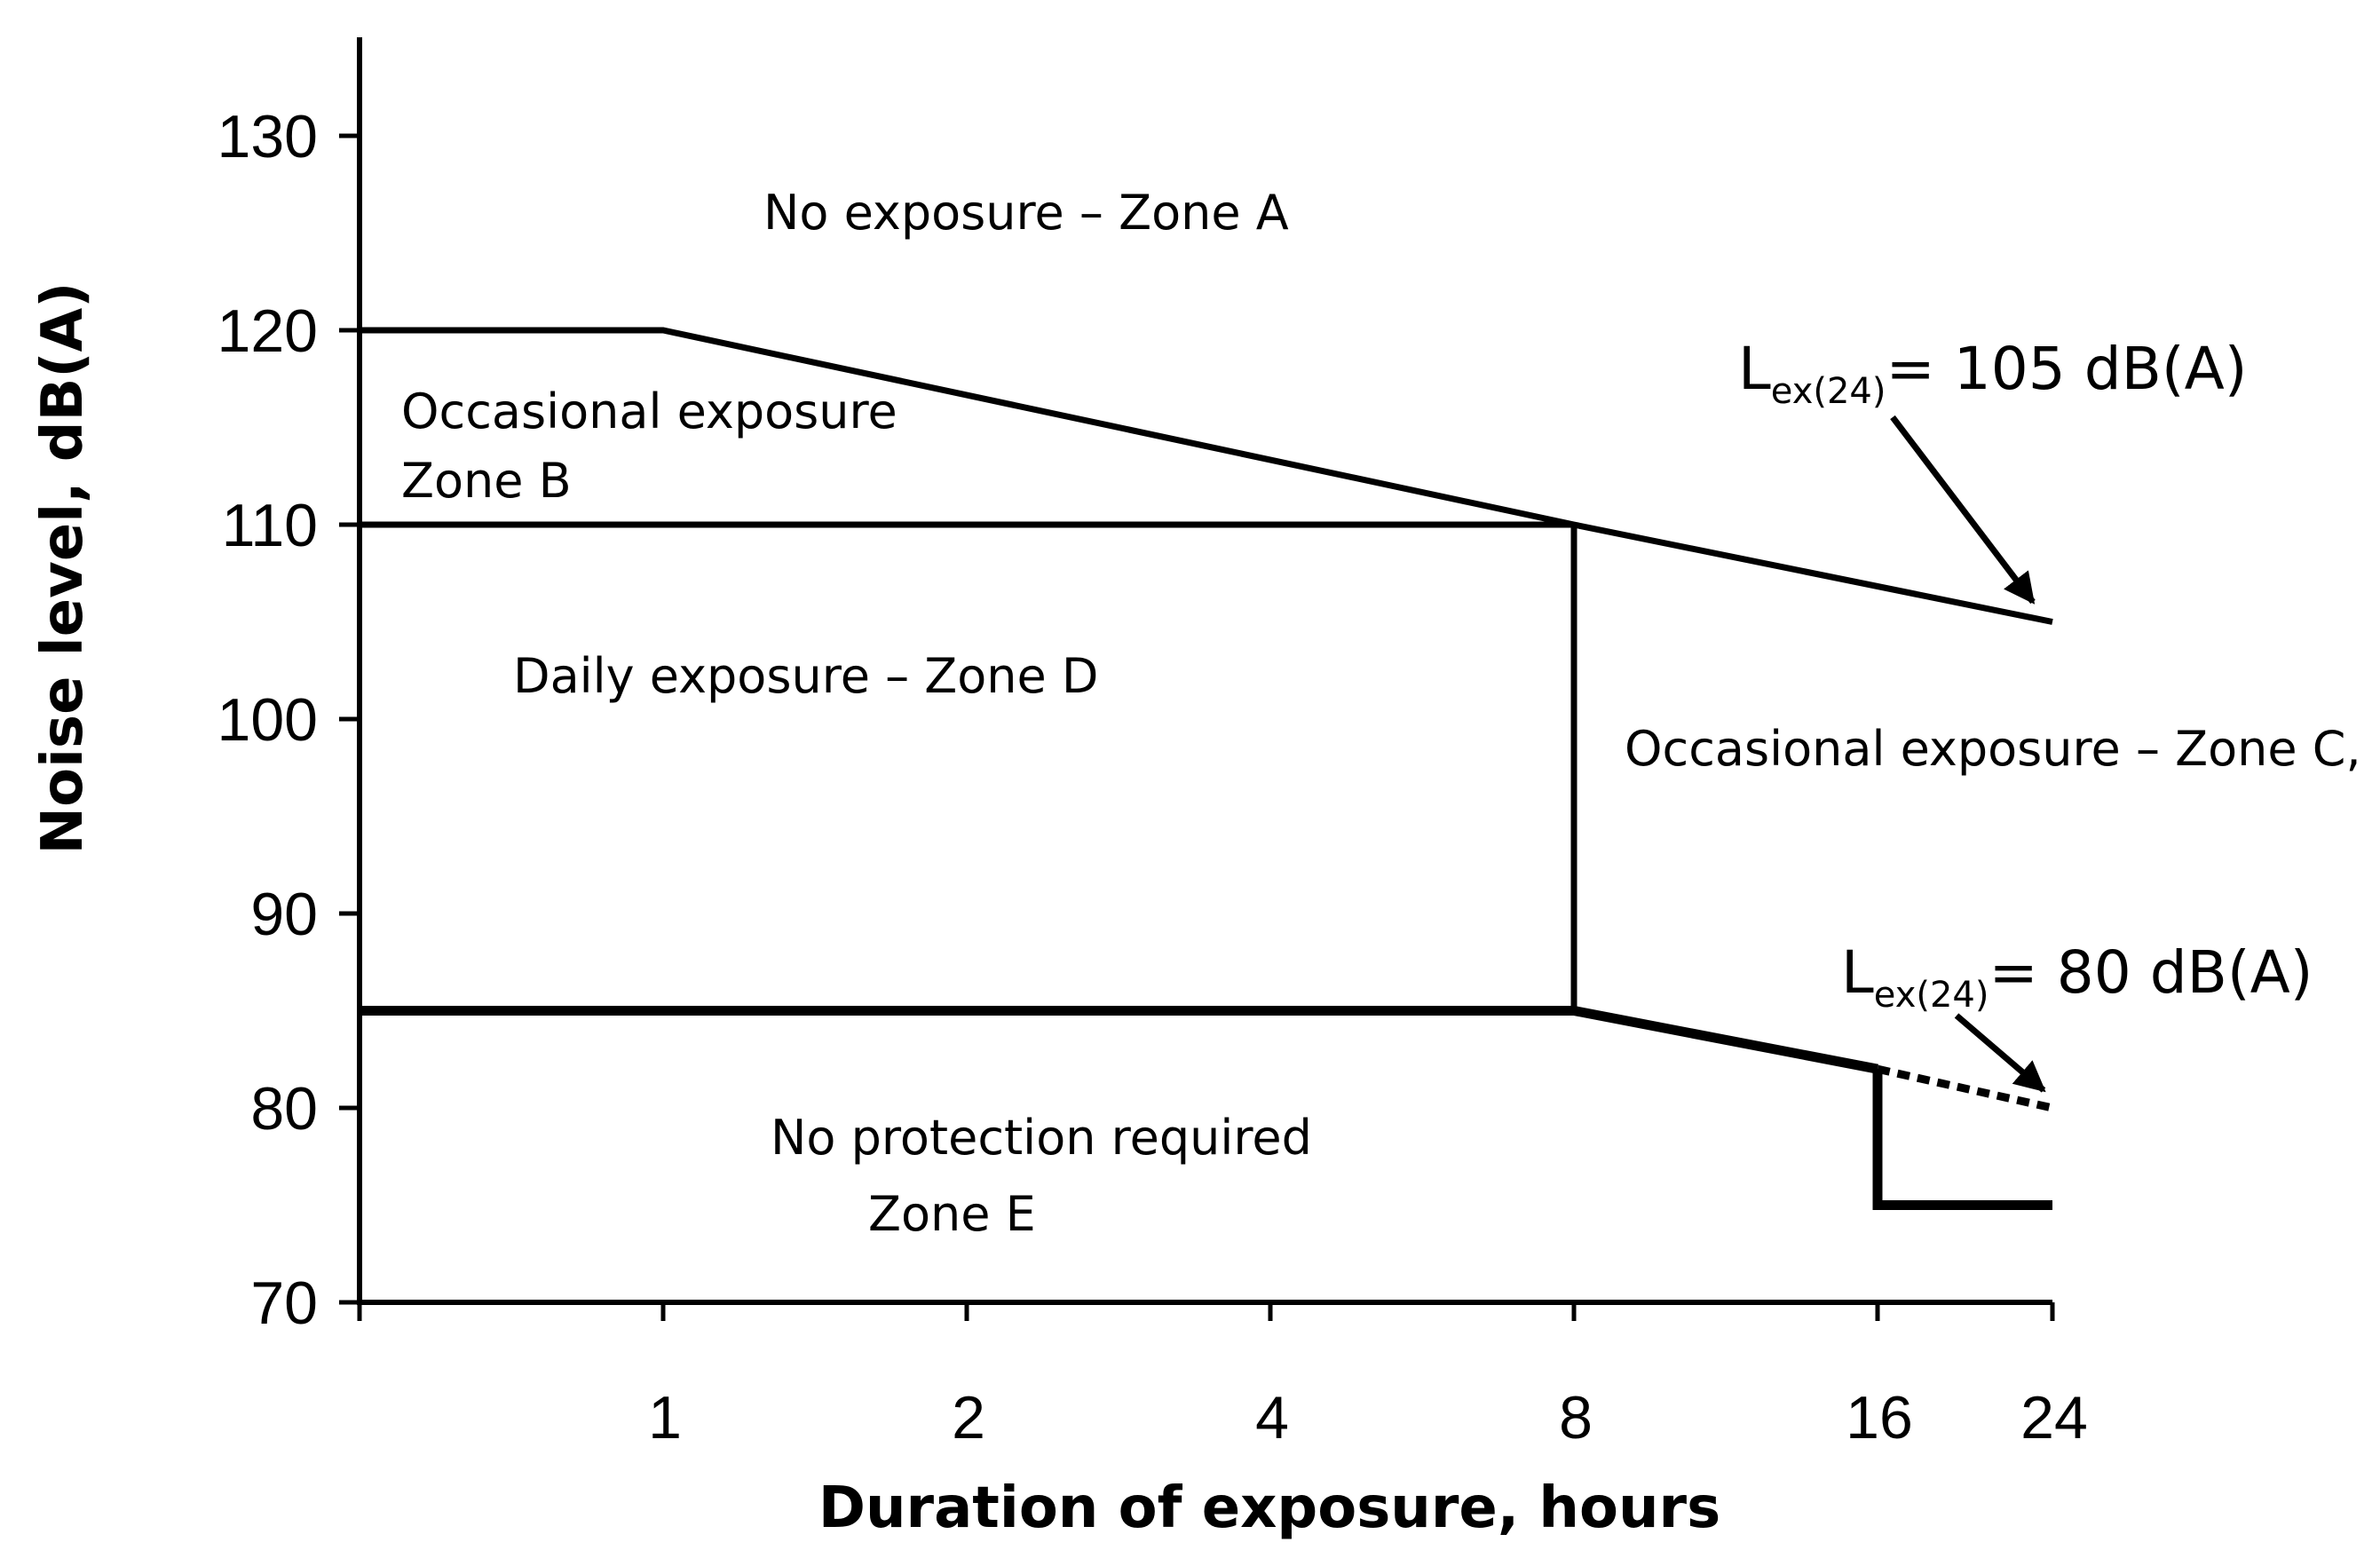 This screenshot has height=1566, width=2380. I want to click on zone-d-label: Daily exposure – Zone D, so click(806, 676).